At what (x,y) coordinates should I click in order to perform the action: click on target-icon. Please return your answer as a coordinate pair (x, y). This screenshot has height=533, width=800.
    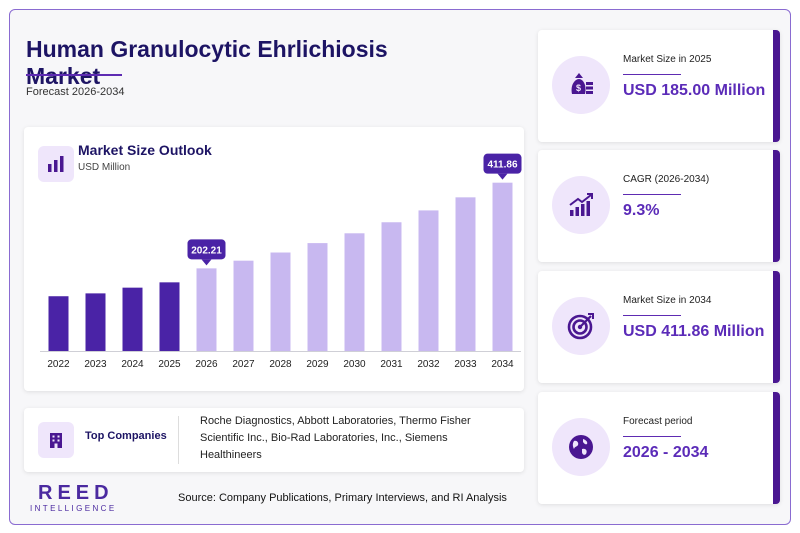
    Looking at the image, I should click on (581, 326).